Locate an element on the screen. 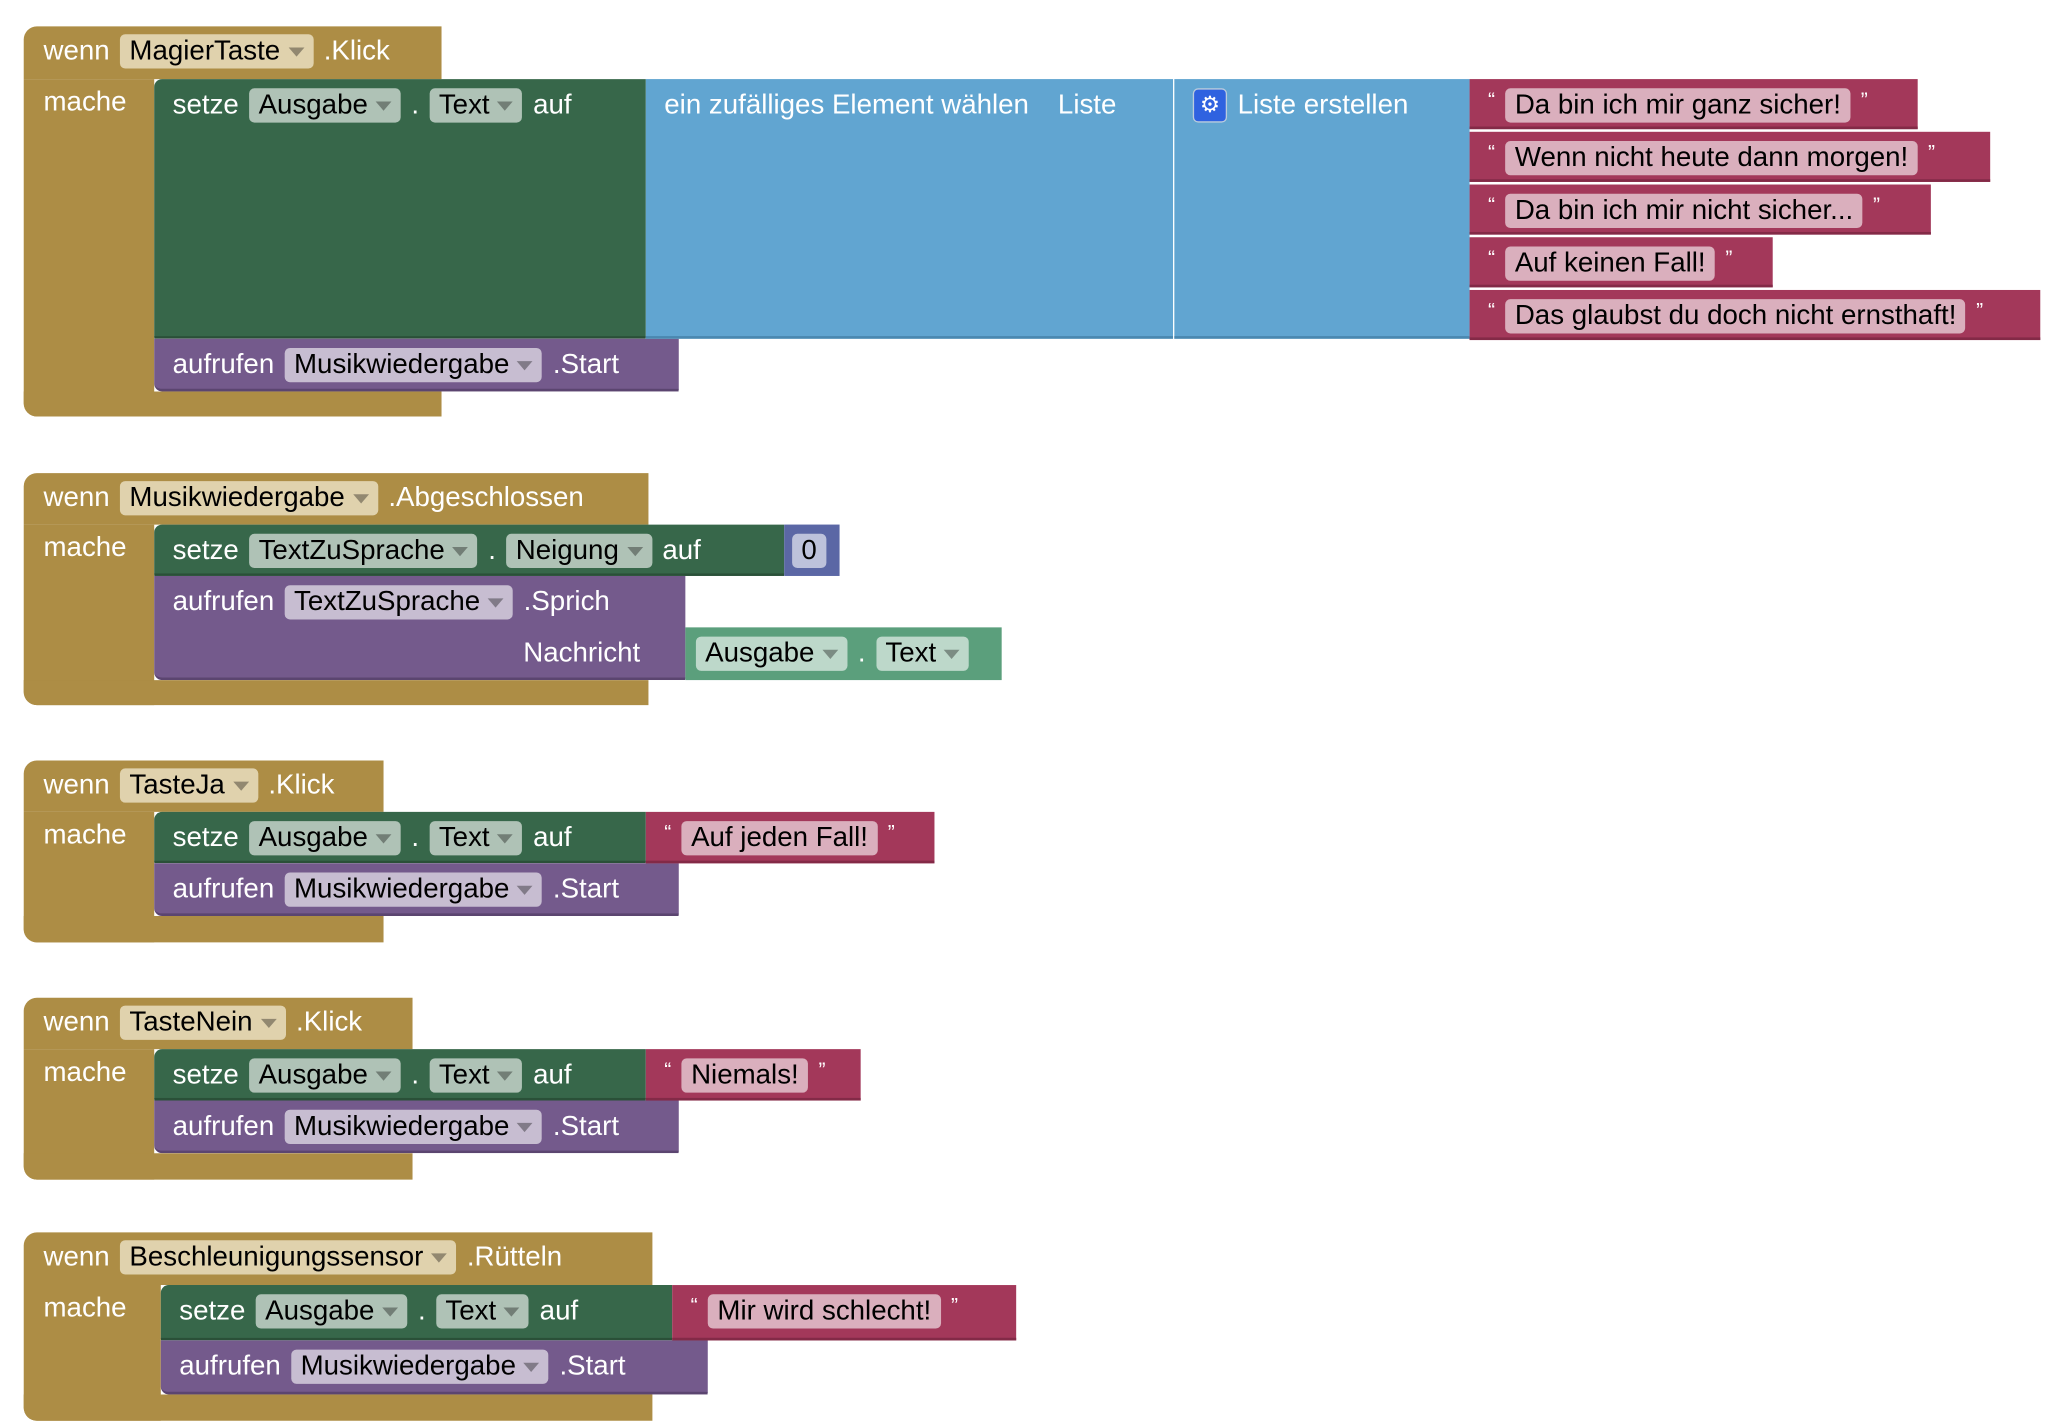  text-block: “ Auf keinen Fall! ” is located at coordinates (1621, 262).